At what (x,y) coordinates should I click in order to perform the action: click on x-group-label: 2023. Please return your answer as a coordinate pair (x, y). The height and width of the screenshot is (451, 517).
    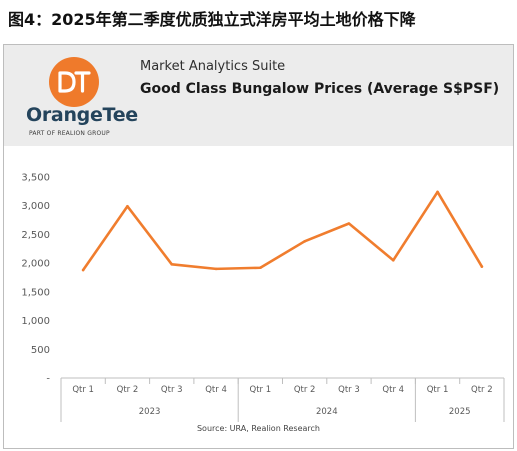
    Looking at the image, I should click on (150, 412).